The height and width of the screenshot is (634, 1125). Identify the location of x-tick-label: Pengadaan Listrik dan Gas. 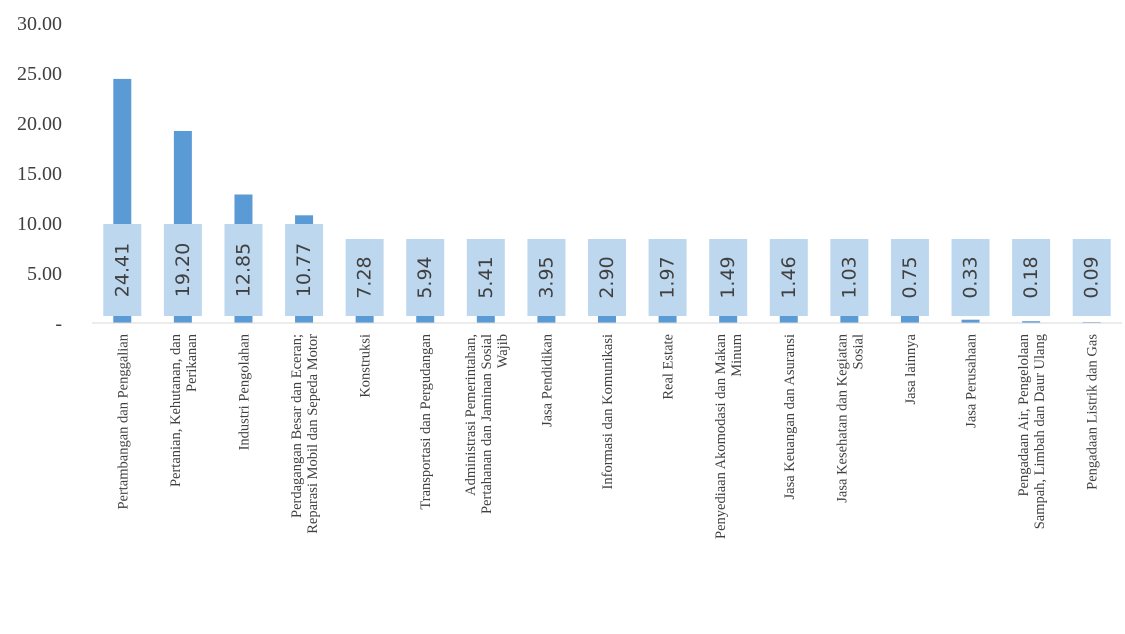
(1093, 412).